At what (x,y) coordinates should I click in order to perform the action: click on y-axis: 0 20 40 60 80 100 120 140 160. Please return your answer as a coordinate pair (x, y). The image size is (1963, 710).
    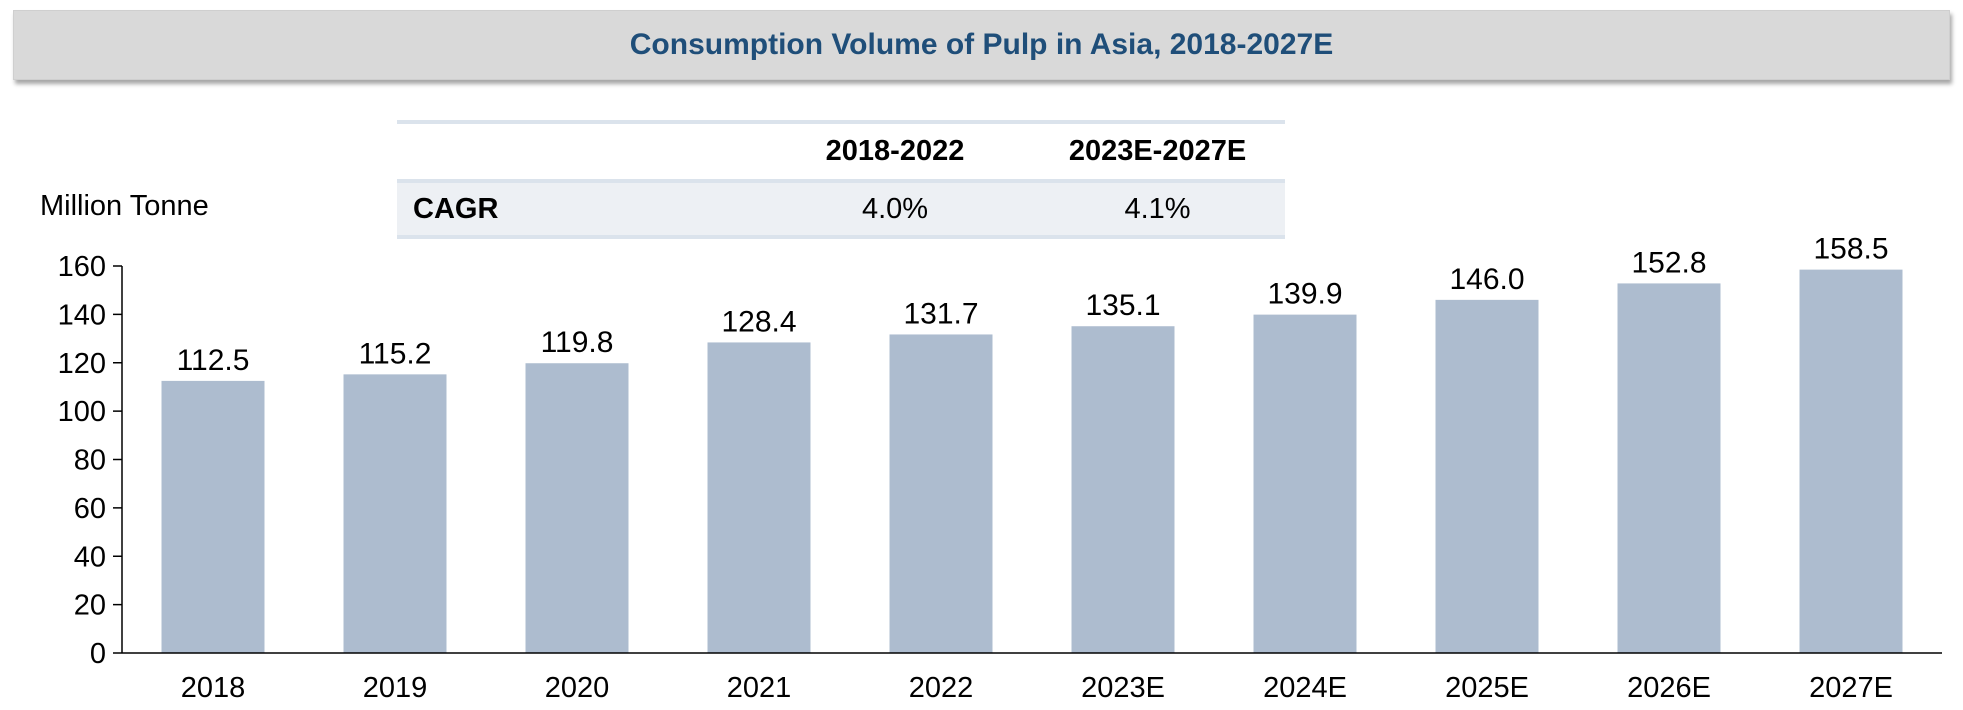
    Looking at the image, I should click on (90, 460).